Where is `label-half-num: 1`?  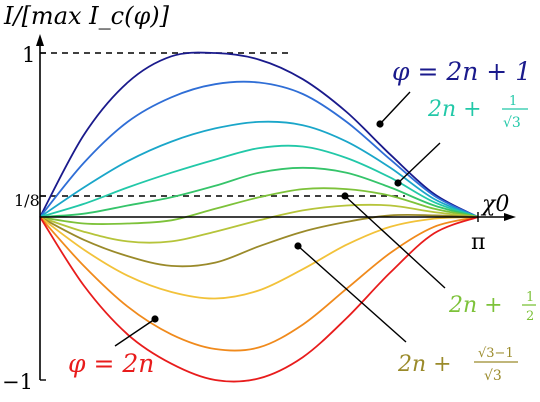 label-half-num: 1 is located at coordinates (530, 297).